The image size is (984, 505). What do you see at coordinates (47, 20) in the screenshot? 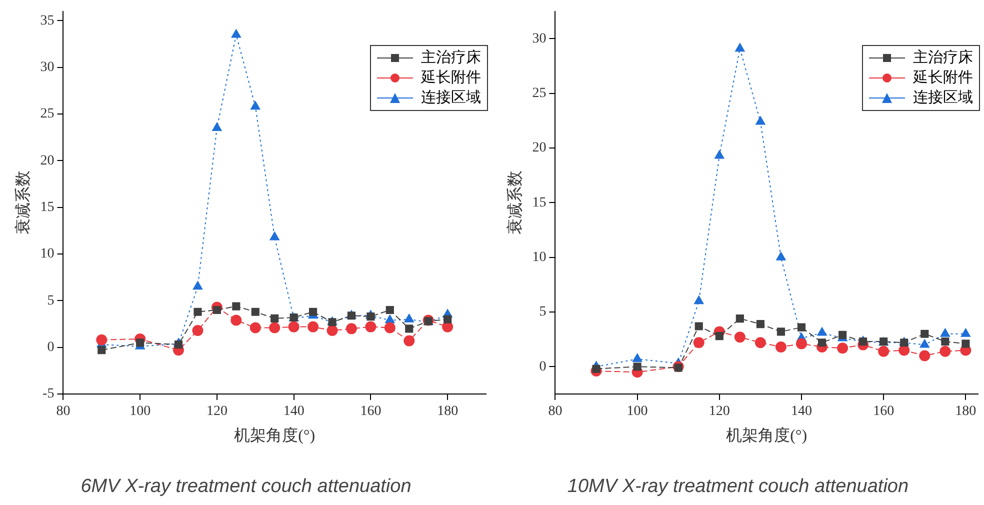
I see `y-tick-label: 35` at bounding box center [47, 20].